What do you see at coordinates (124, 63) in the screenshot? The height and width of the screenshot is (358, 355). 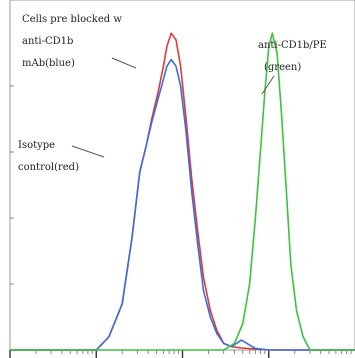 I see `annotation-blocked-pointer` at bounding box center [124, 63].